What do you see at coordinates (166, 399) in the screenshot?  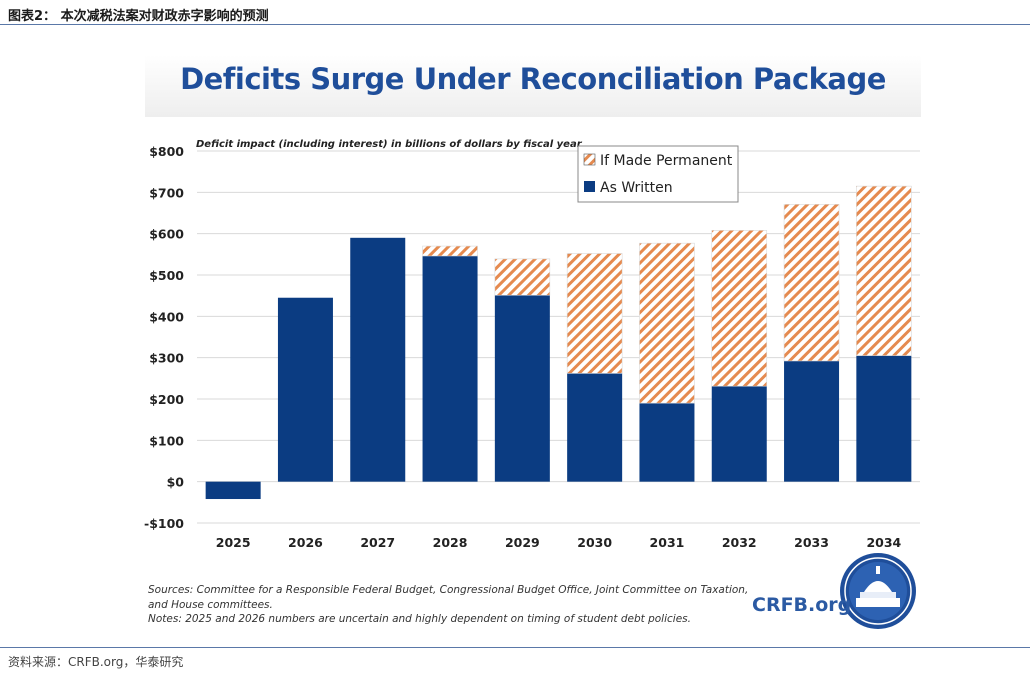 I see `y-tick-label: $200` at bounding box center [166, 399].